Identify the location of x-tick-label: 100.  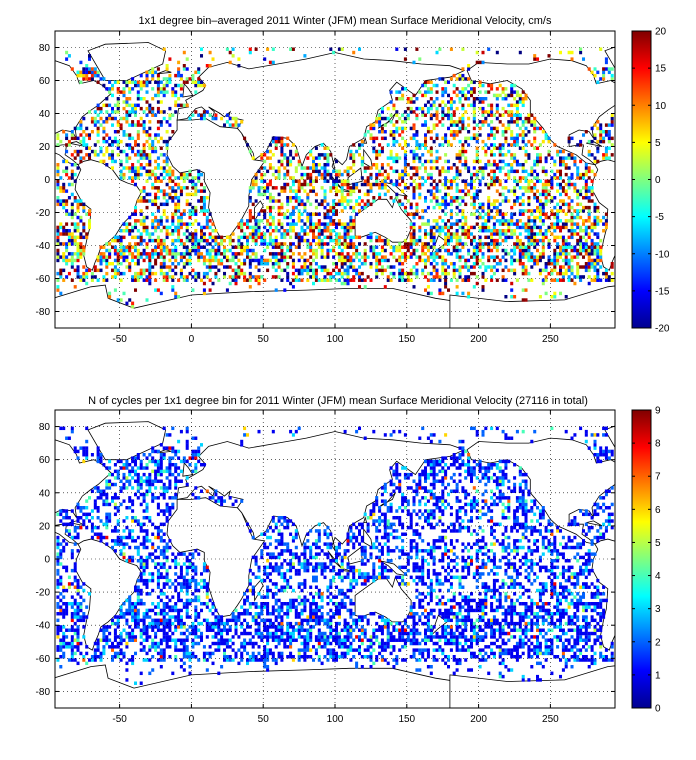
(335, 339).